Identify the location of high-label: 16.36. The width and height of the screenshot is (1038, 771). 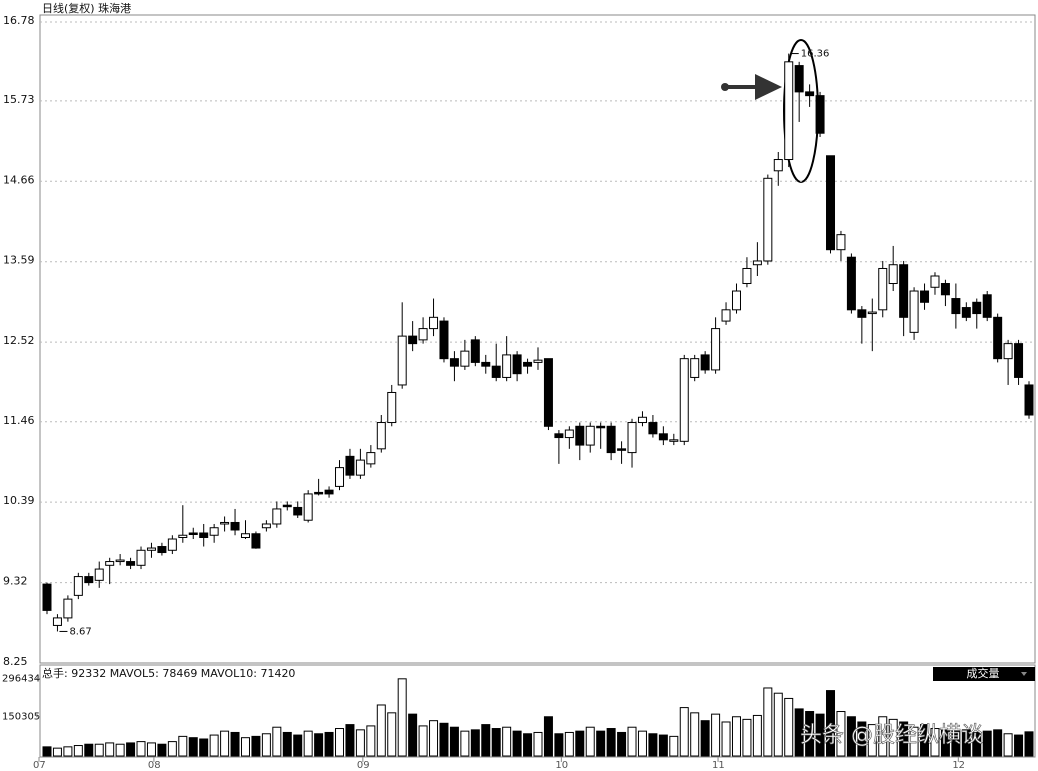
(815, 54).